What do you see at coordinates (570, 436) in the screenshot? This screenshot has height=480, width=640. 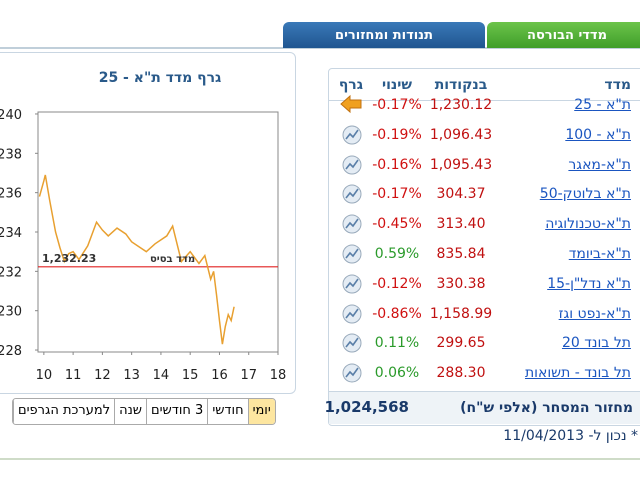 I see `date-note: * נכון ל- 11/04/2013` at bounding box center [570, 436].